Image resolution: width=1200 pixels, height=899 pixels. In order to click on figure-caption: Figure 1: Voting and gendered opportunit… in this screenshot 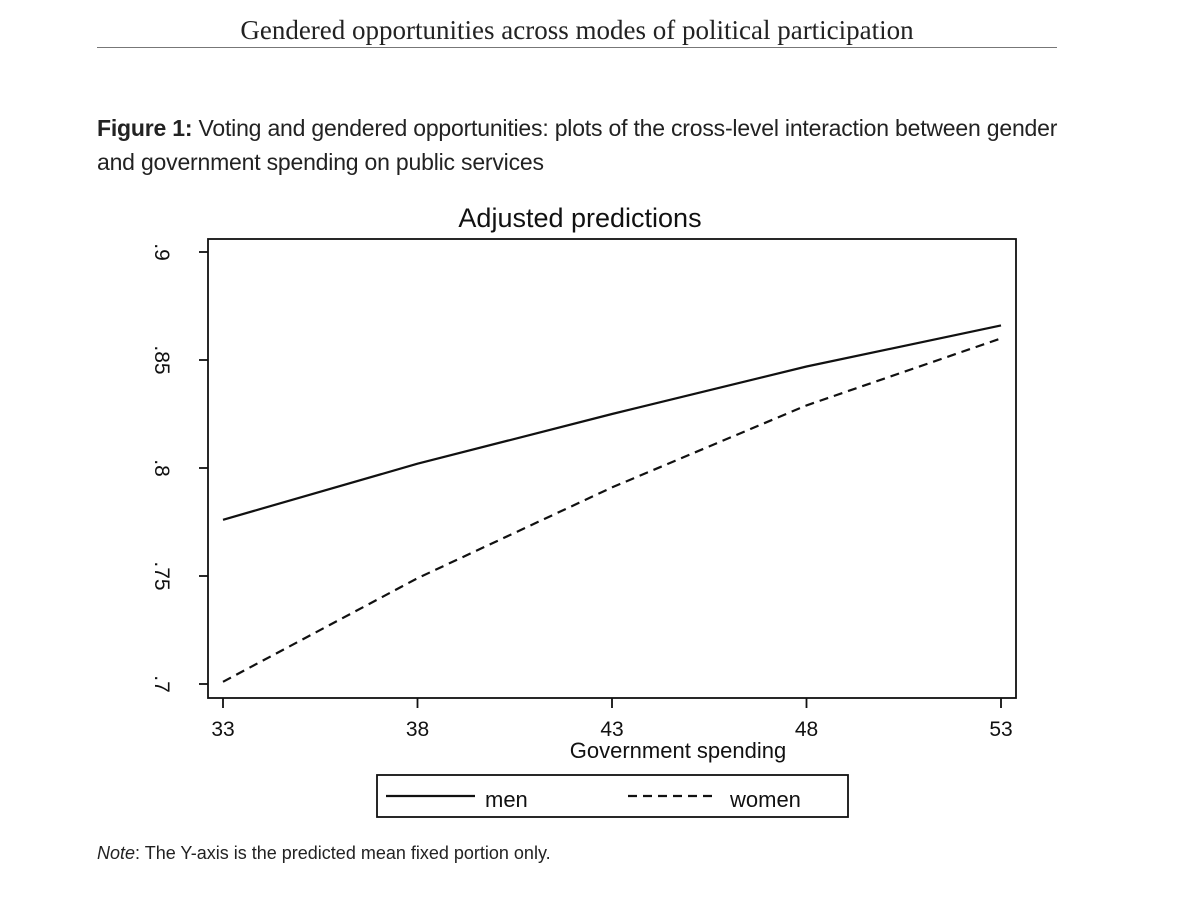, I will do `click(587, 145)`.